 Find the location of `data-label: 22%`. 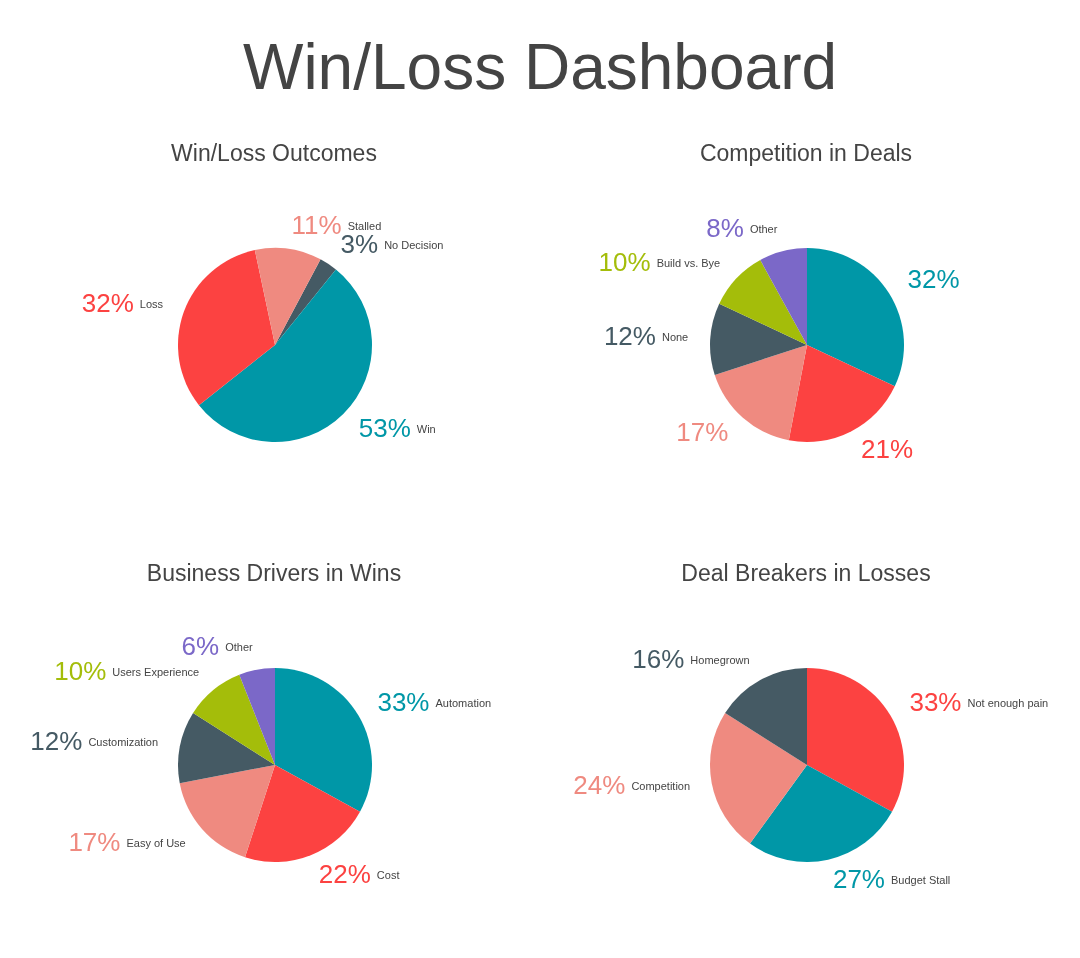

data-label: 22% is located at coordinates (344, 873).